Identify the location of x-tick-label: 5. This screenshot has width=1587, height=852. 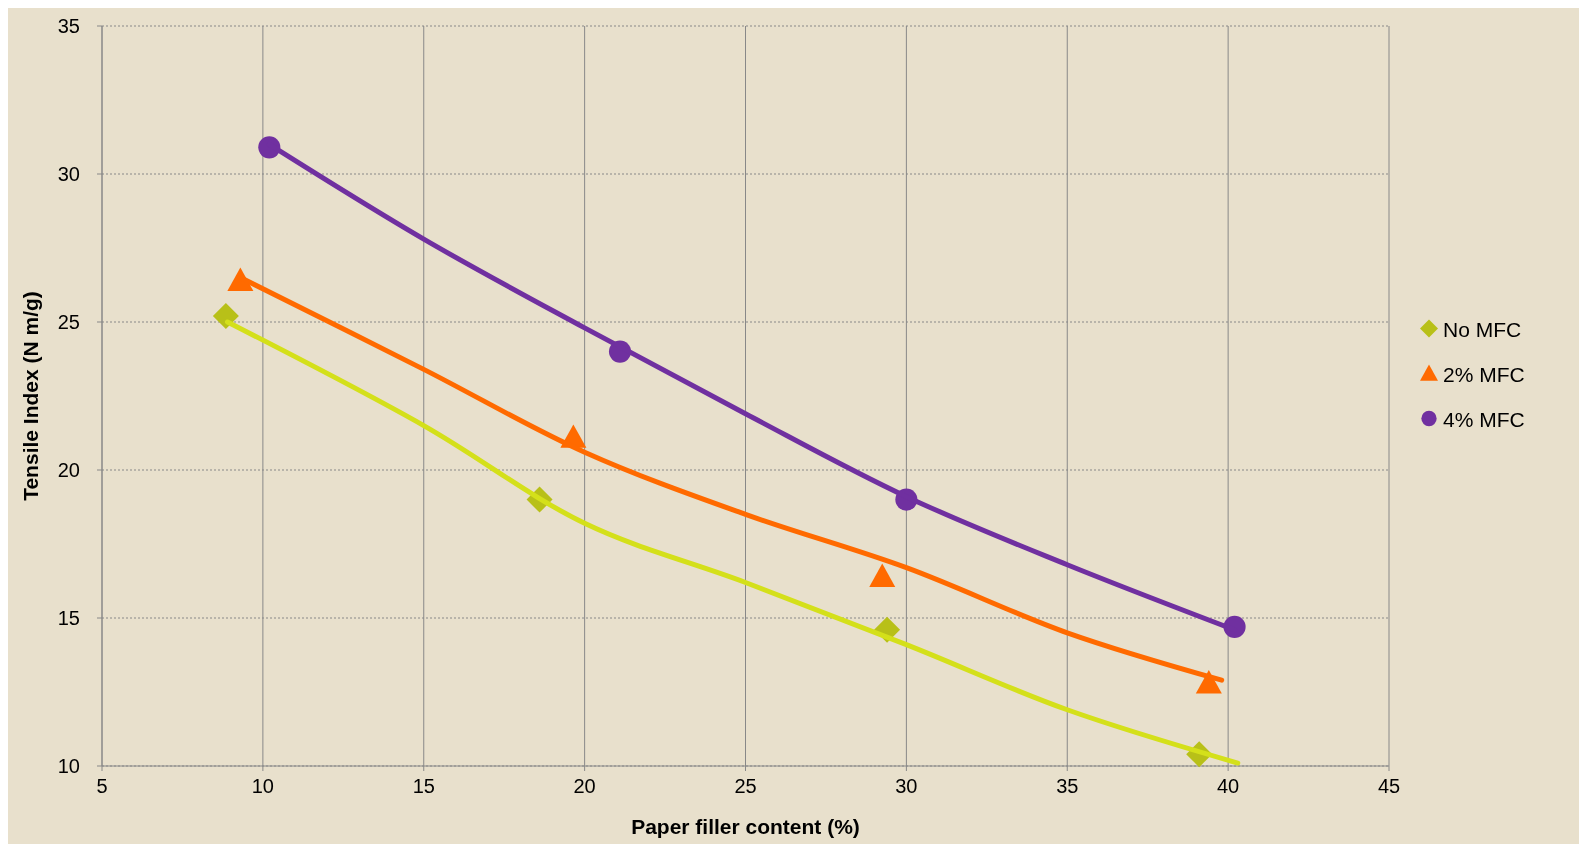
(102, 786).